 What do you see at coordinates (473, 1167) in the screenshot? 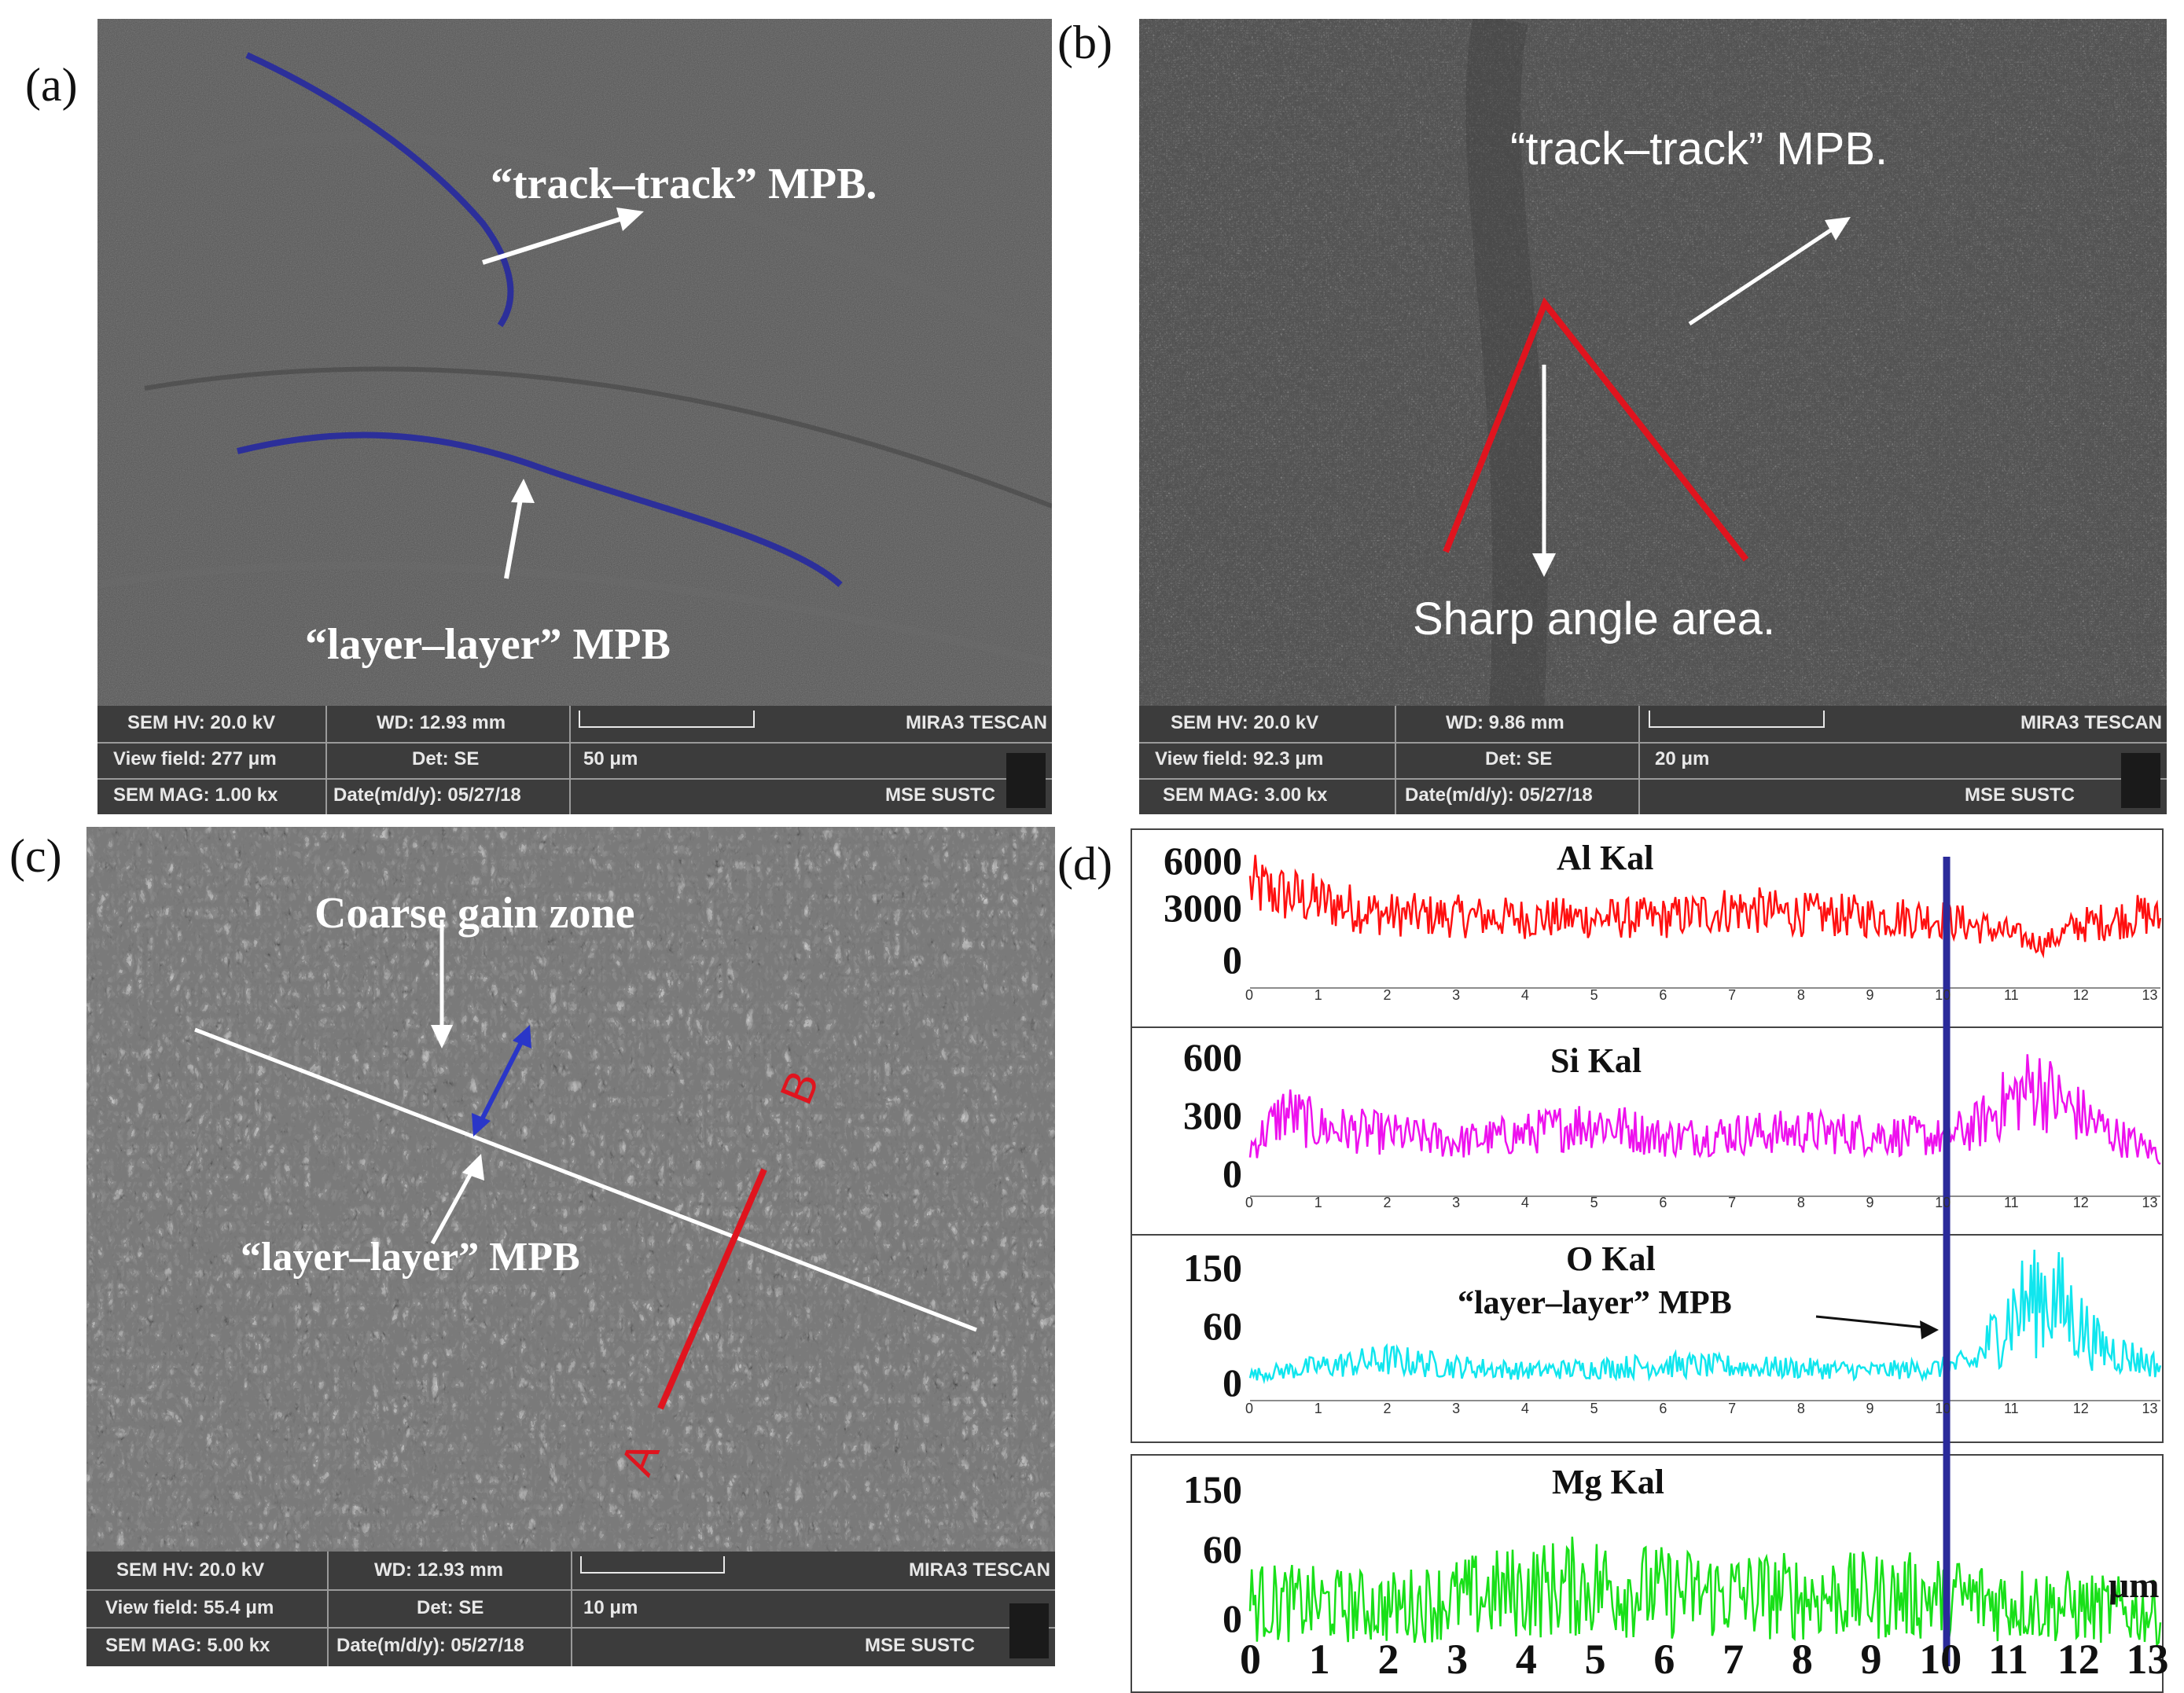
I see `arrowhead-layer-layer-c` at bounding box center [473, 1167].